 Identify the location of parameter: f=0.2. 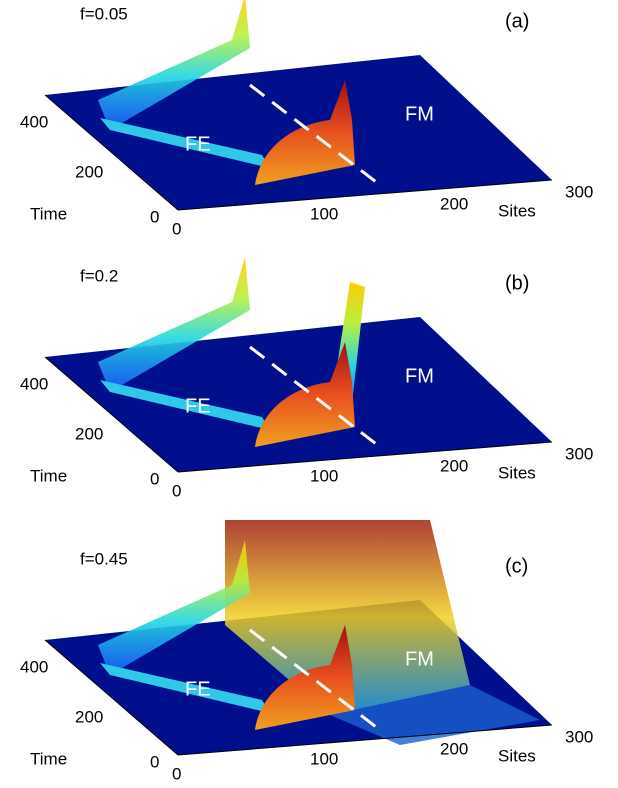
(99, 275).